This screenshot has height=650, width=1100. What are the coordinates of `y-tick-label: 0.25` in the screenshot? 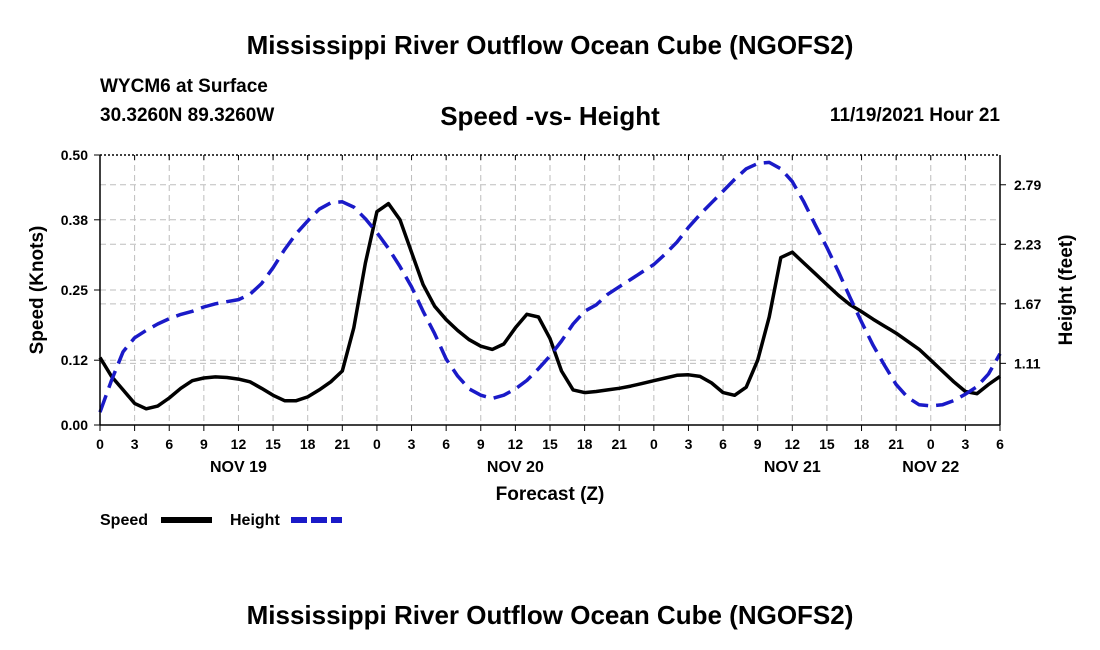 It's located at (74, 290).